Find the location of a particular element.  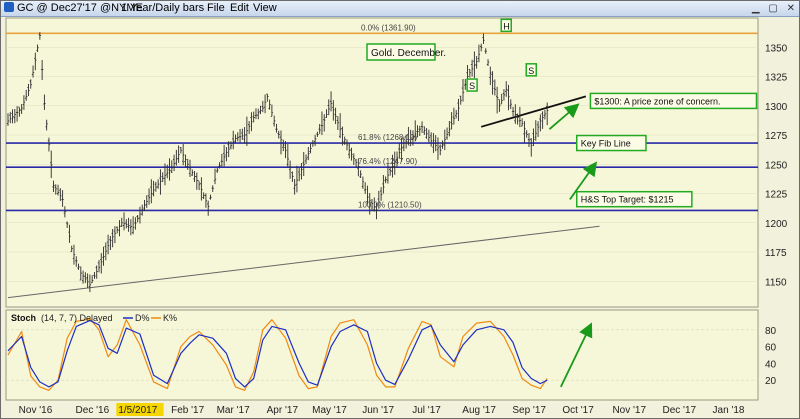

level-label-fib-100: 100.0% (1210.50) is located at coordinates (390, 204).